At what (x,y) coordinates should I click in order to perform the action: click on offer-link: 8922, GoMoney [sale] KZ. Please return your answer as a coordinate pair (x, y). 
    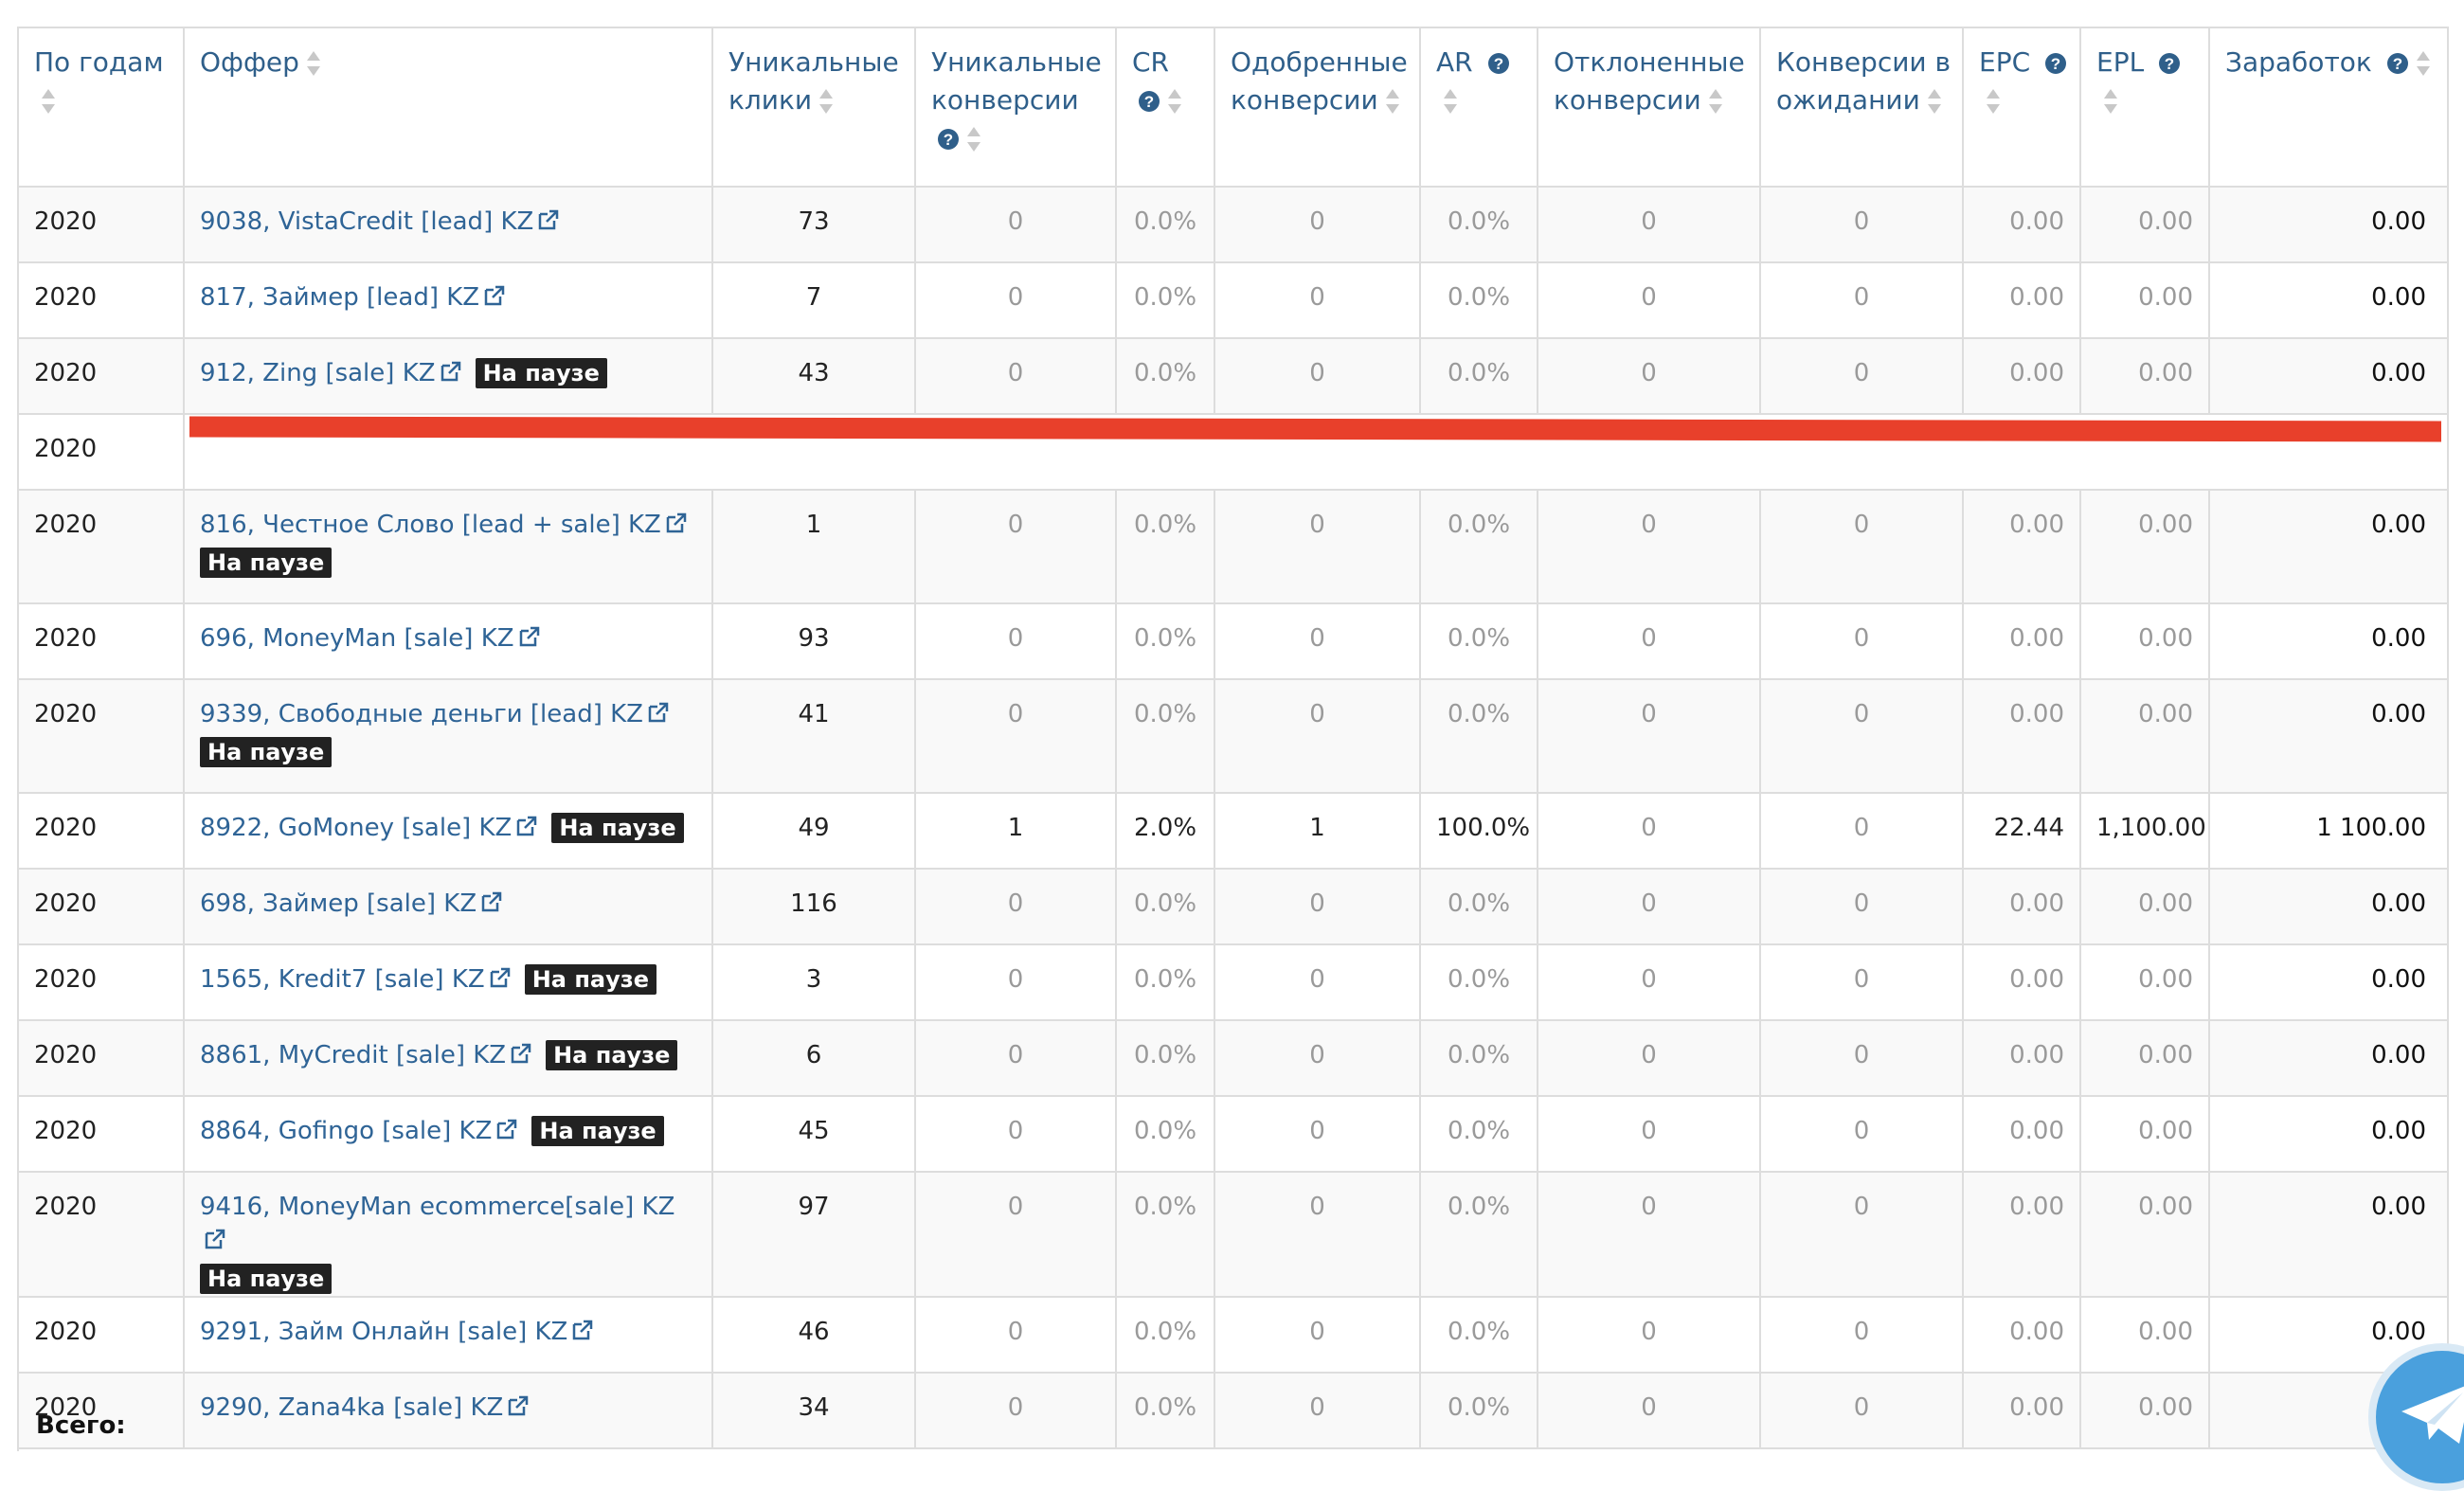
    Looking at the image, I should click on (356, 828).